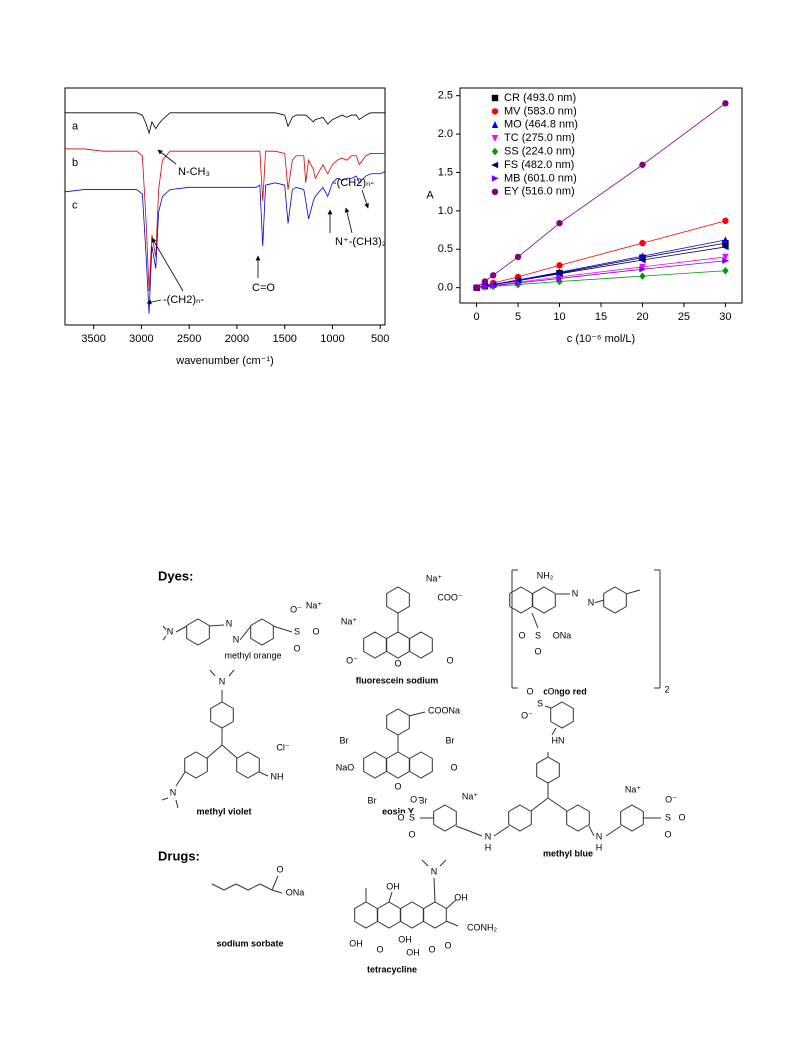 The height and width of the screenshot is (1057, 793). Describe the element at coordinates (725, 317) in the screenshot. I see `x-tick-label: 30` at that location.